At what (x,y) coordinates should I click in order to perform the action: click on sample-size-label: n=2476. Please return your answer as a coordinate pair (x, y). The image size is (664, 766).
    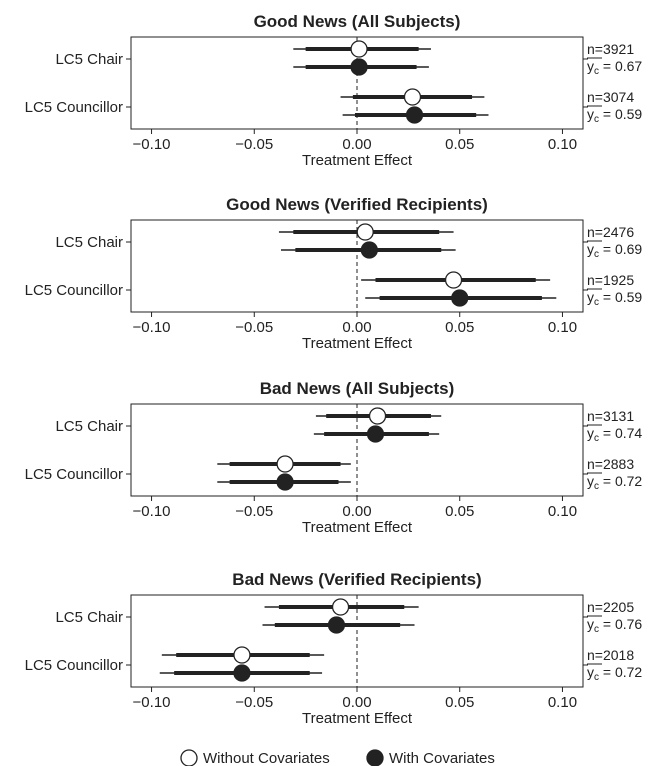
    Looking at the image, I should click on (610, 232).